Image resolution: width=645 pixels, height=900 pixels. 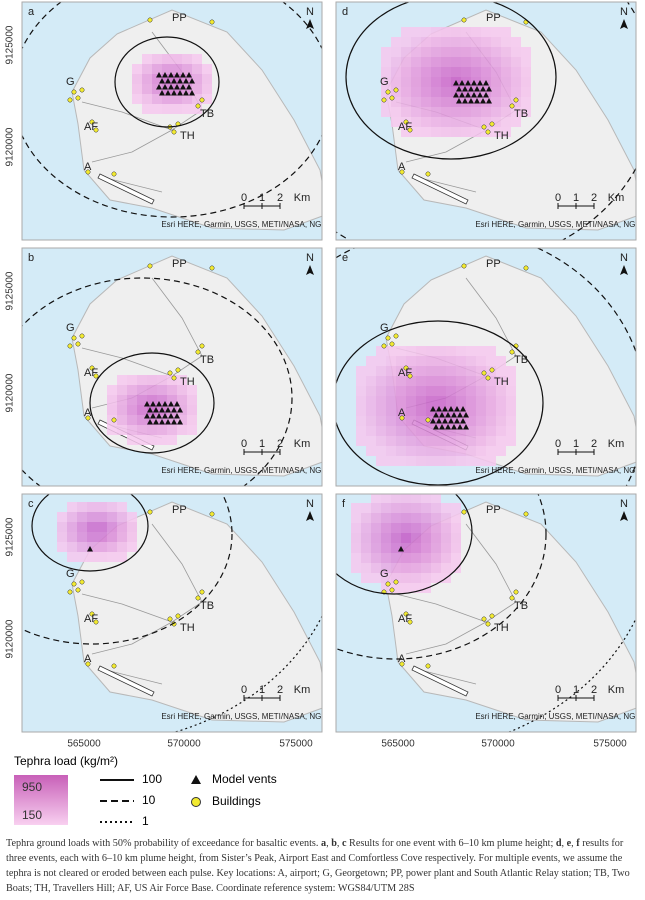 I want to click on place-label: AF, so click(x=91, y=373).